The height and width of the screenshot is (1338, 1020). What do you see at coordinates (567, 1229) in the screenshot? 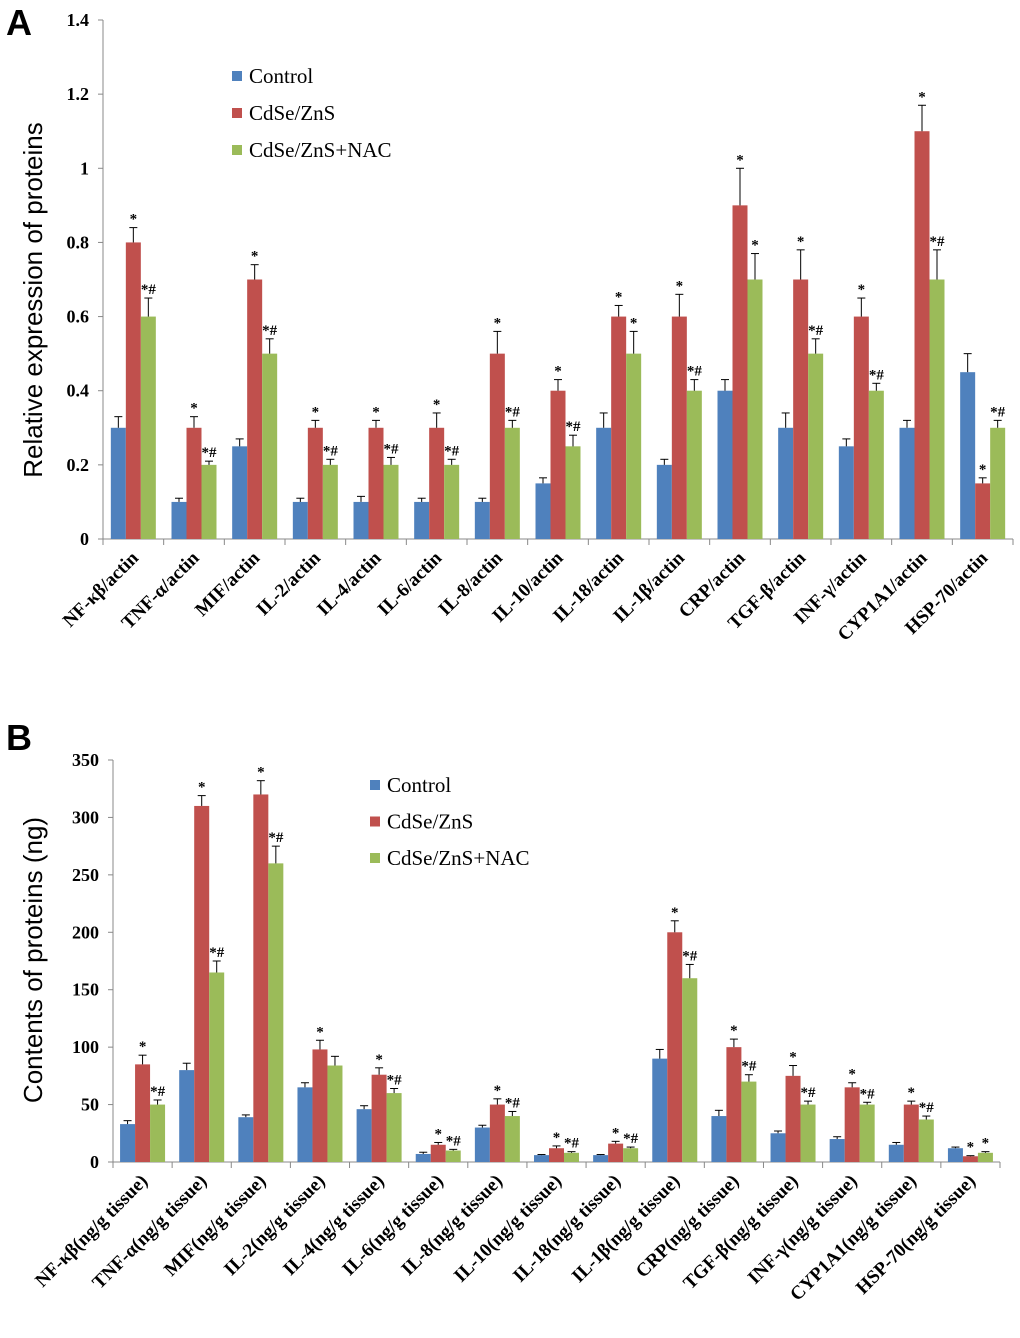
I see `x-category-label: IL-18(ng/g tissue)` at bounding box center [567, 1229].